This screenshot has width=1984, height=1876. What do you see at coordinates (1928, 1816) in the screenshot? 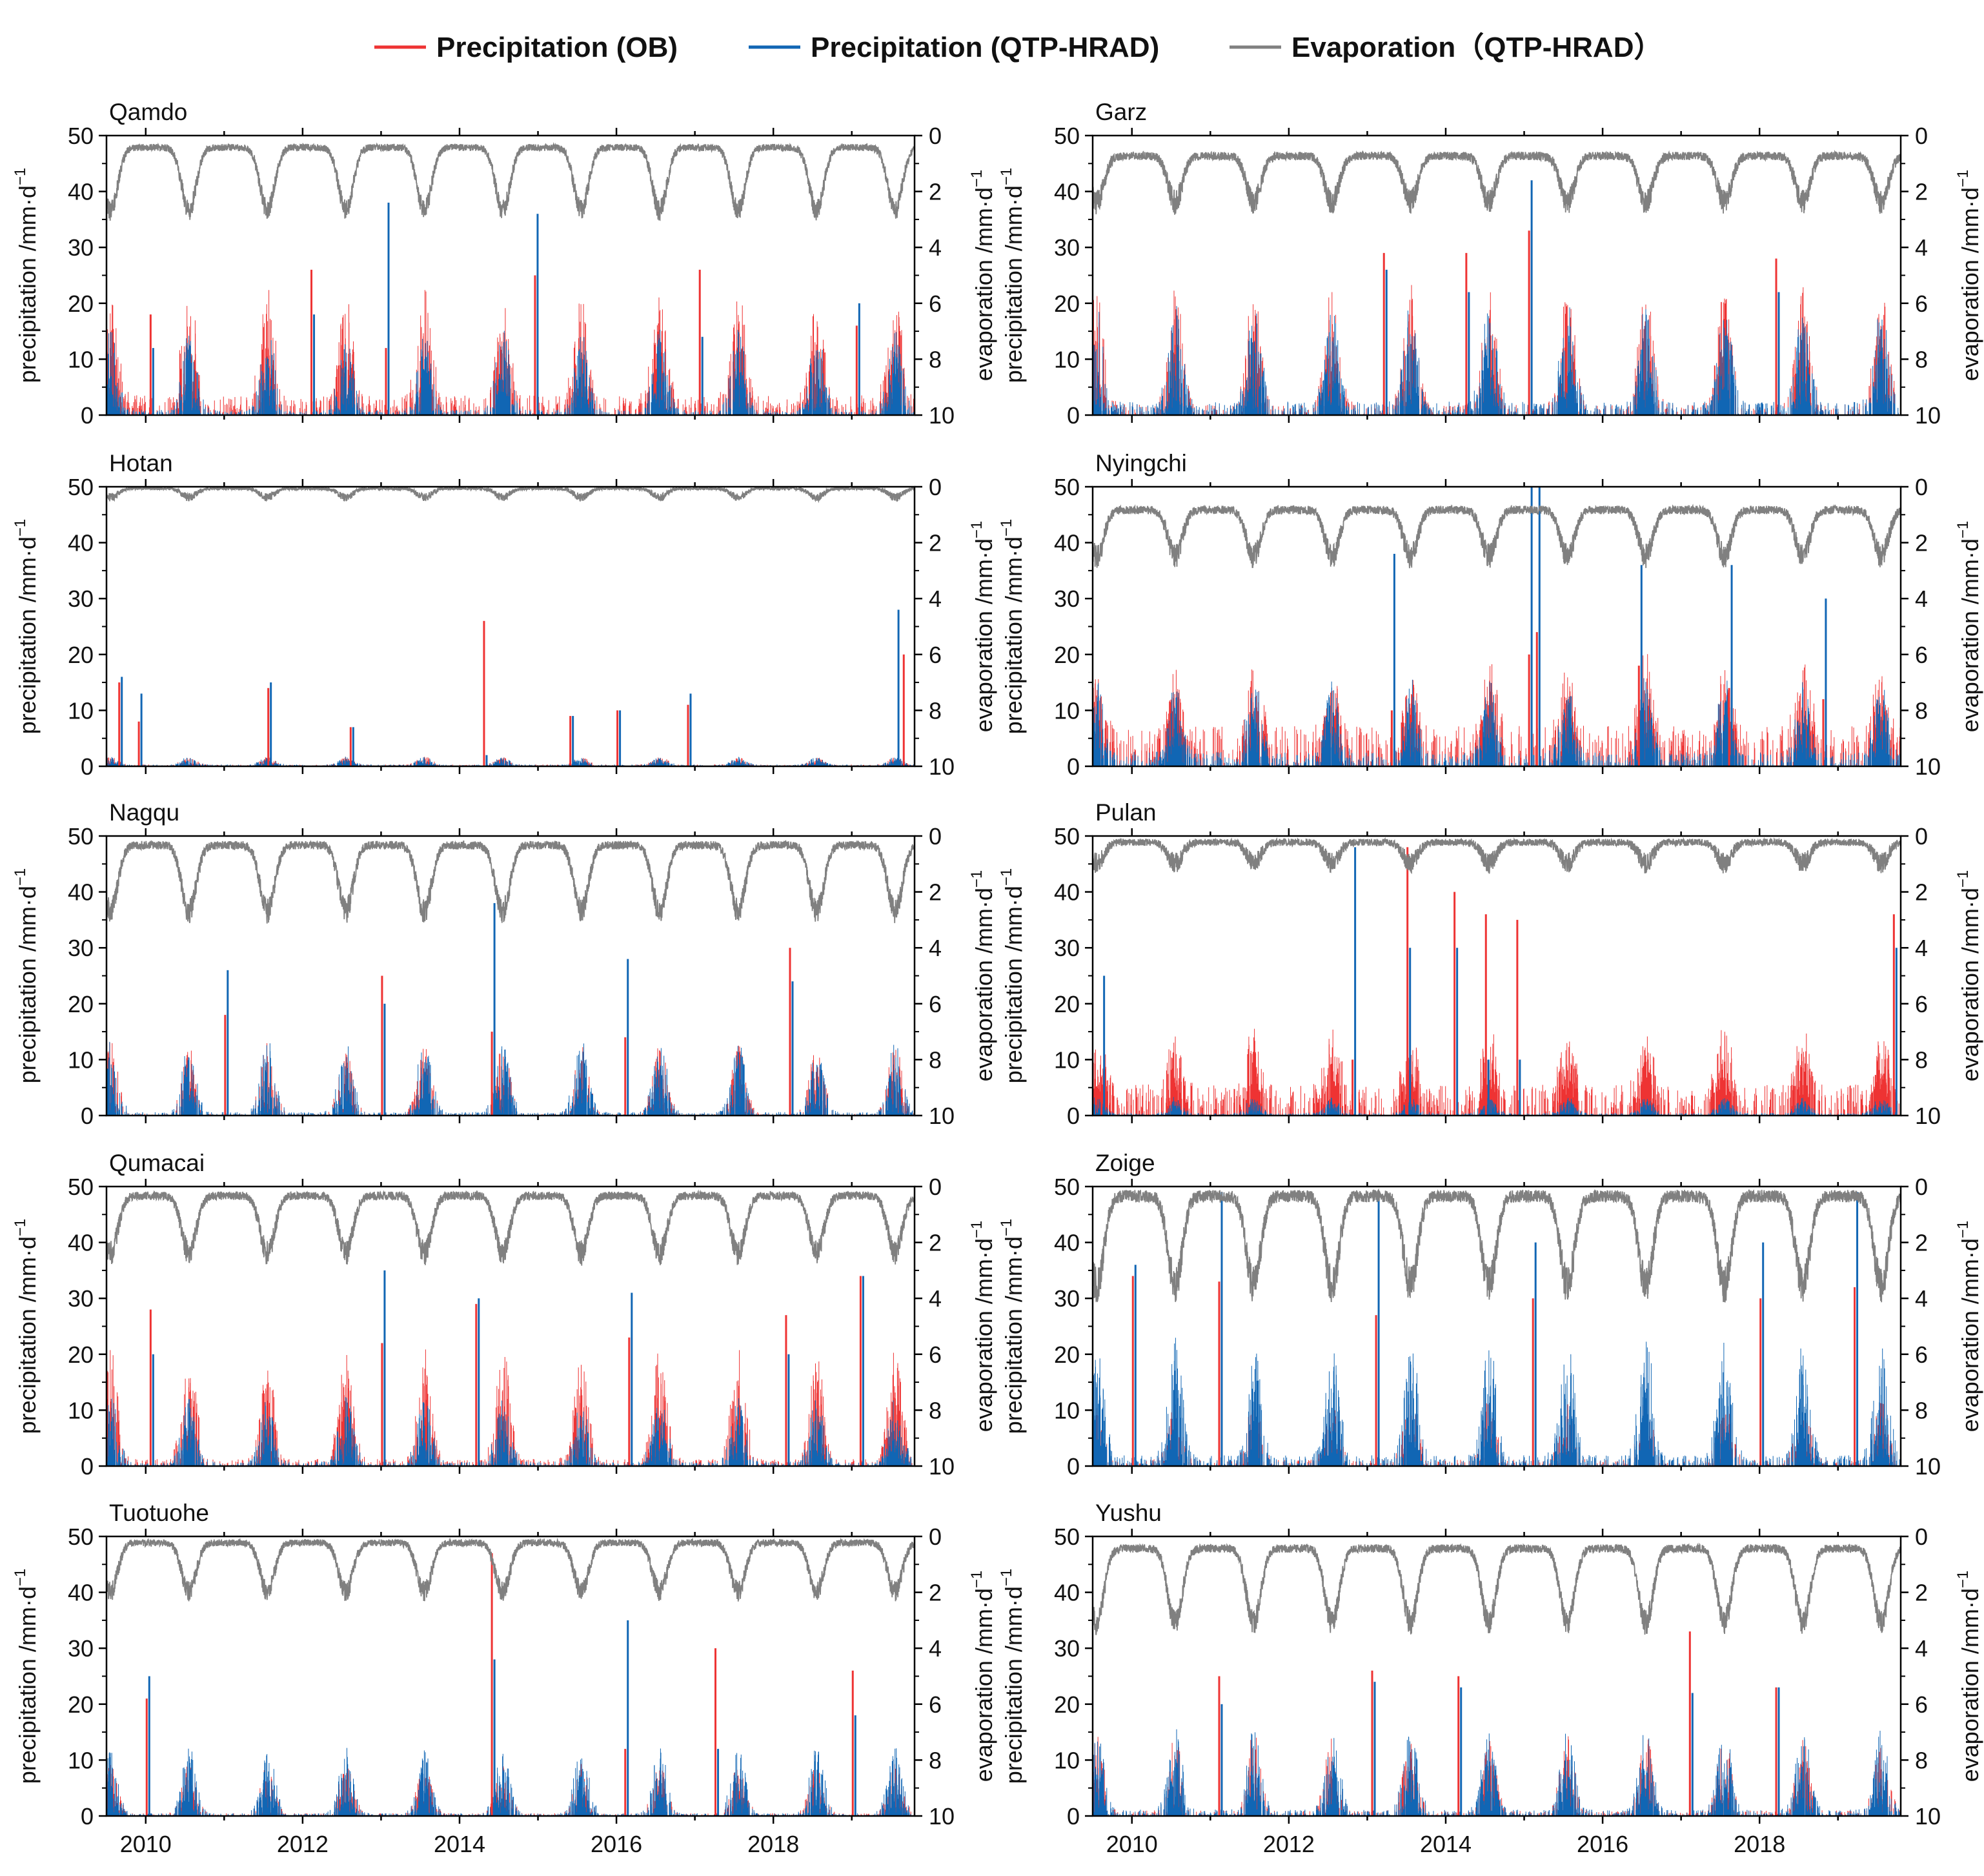
I see `right-tick-label: 10` at bounding box center [1928, 1816].